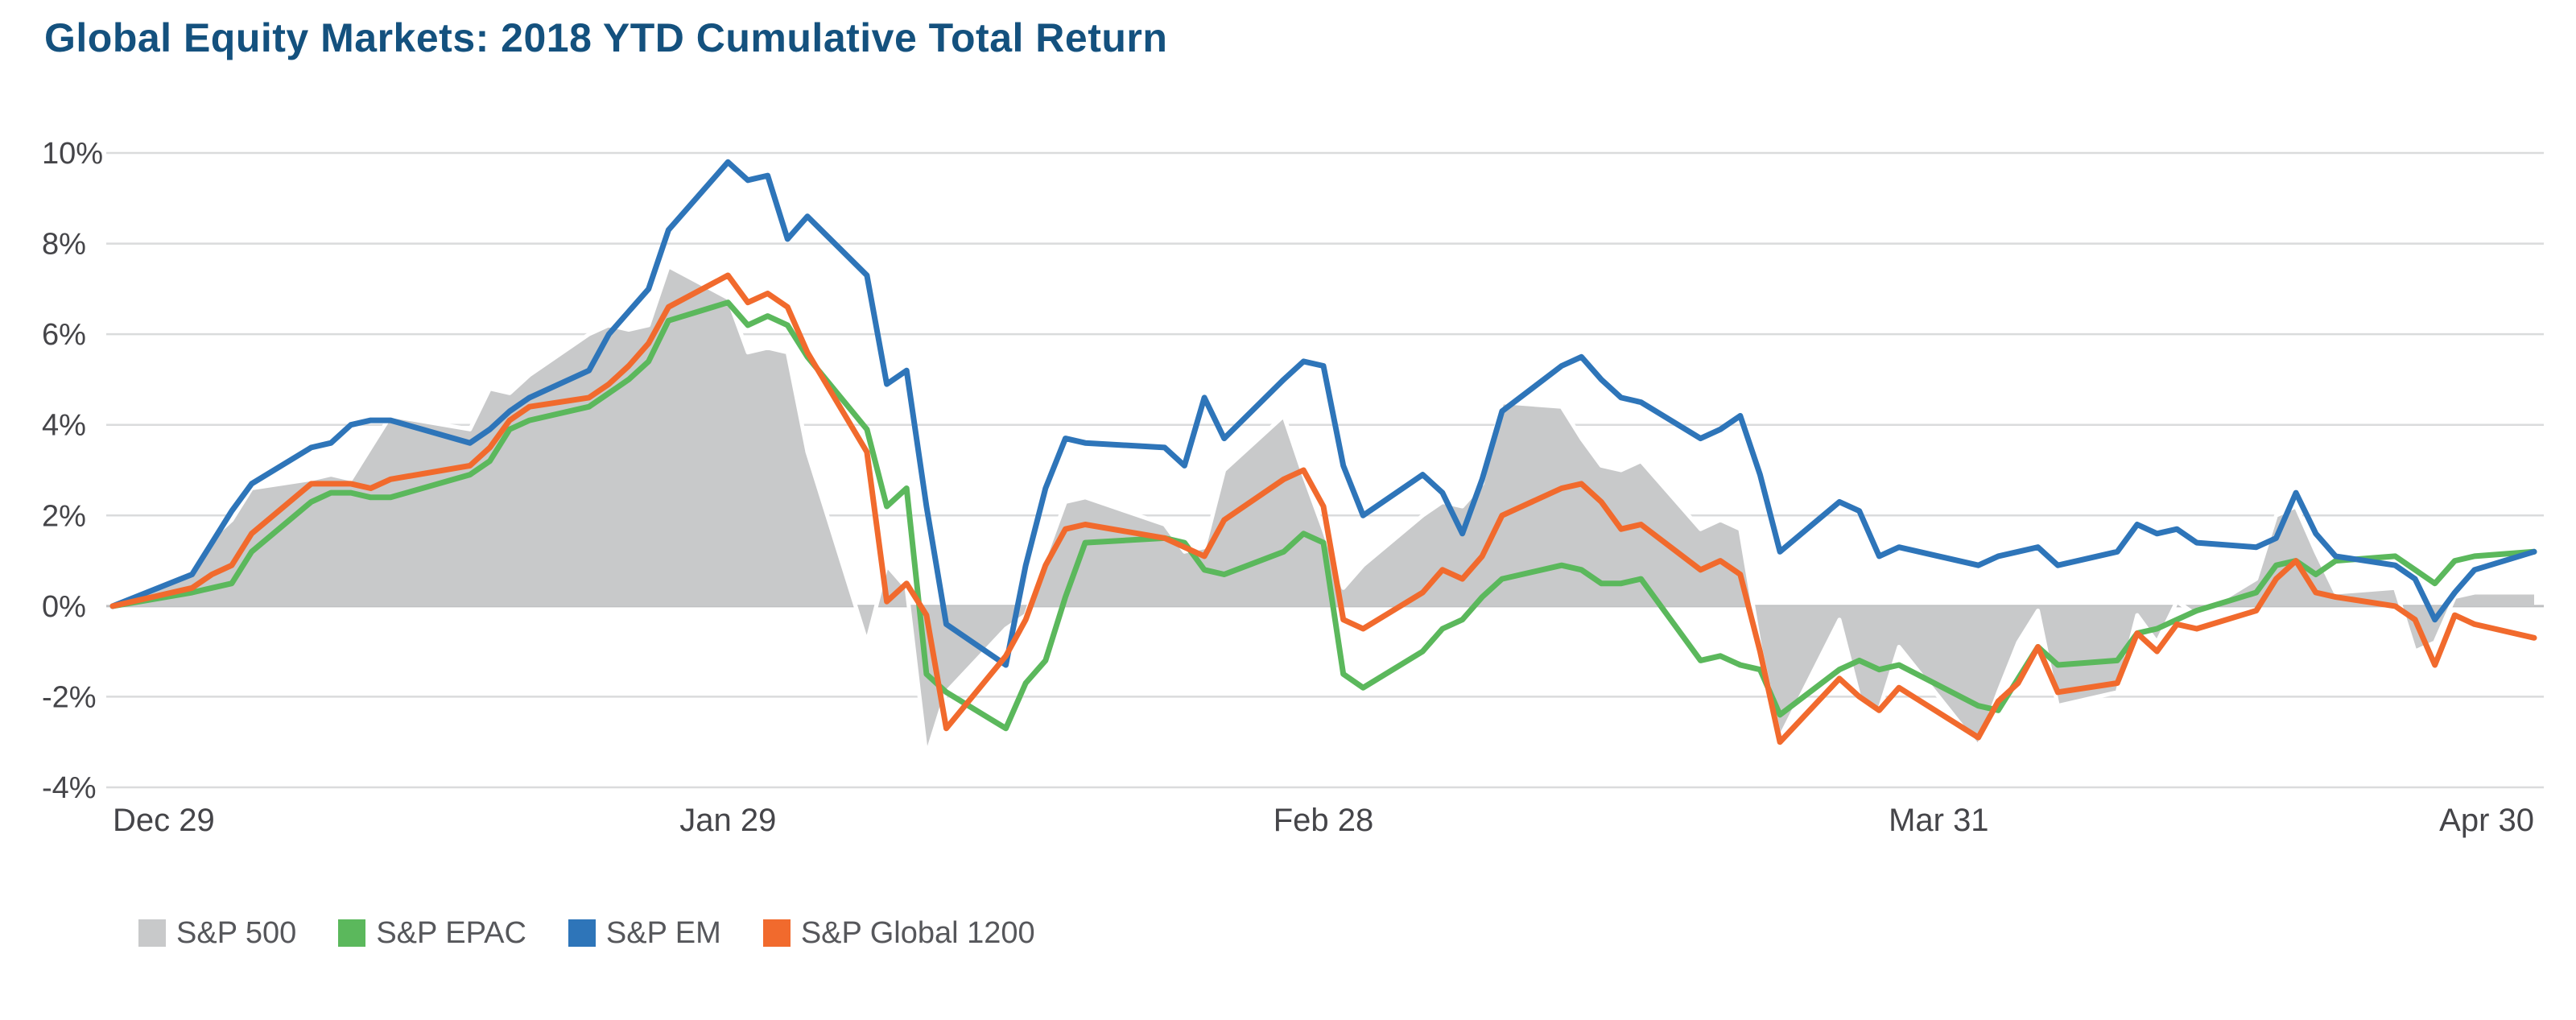 Image resolution: width=2576 pixels, height=1020 pixels. I want to click on y-tick-label: 2%, so click(64, 516).